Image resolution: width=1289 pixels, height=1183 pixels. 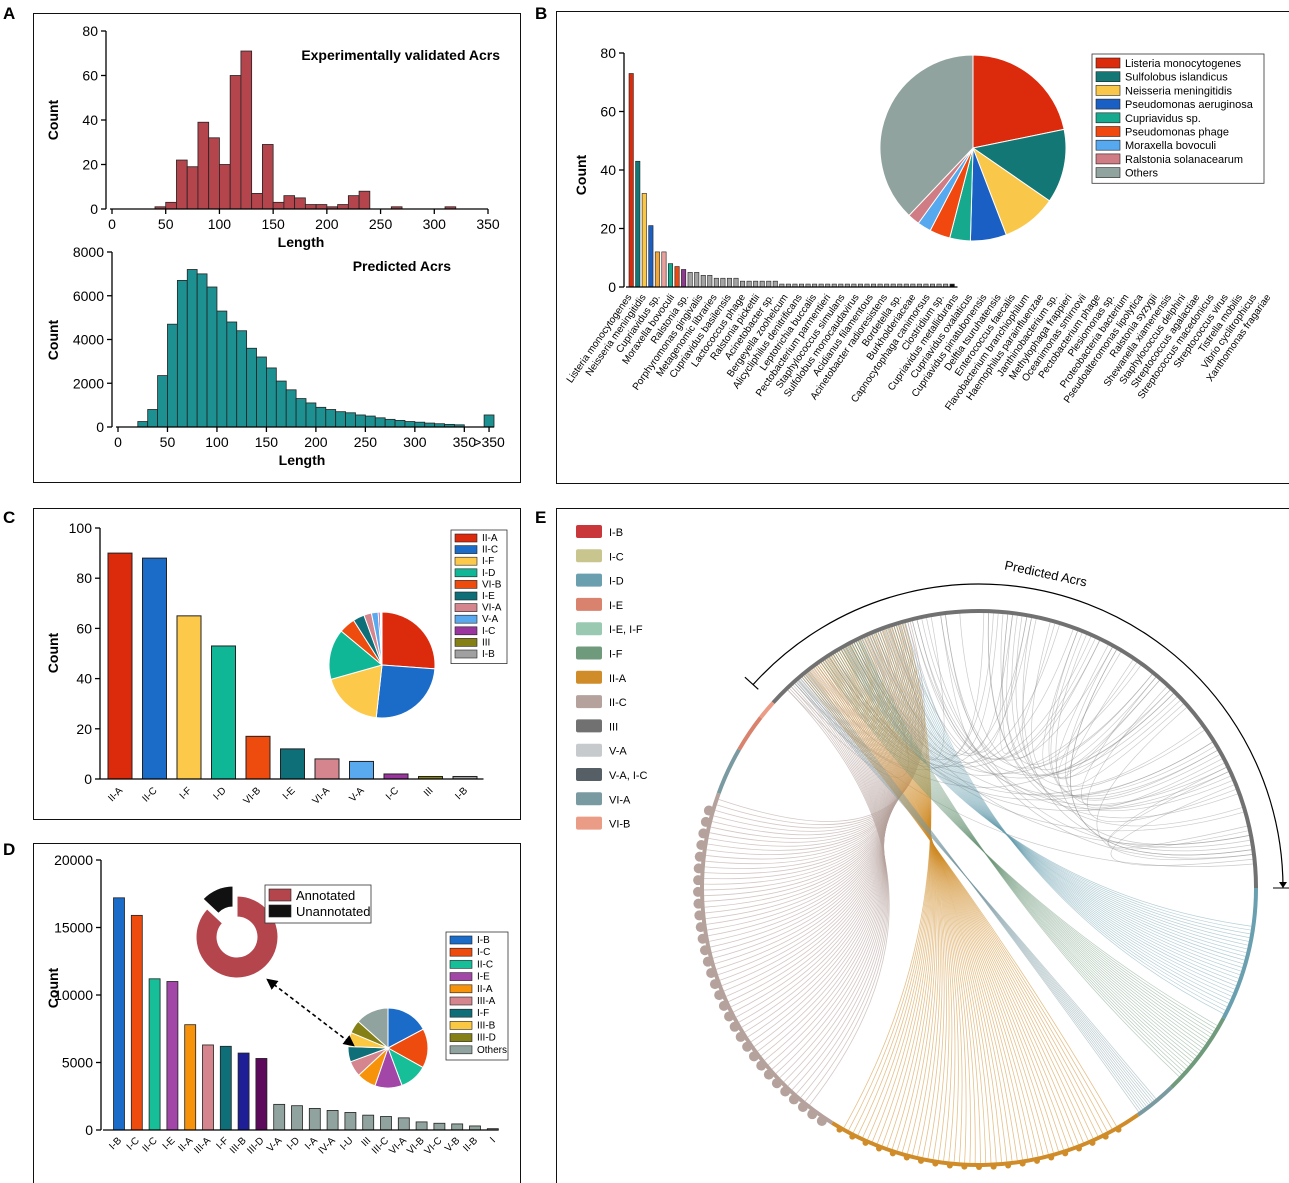 What do you see at coordinates (186, 793) in the screenshot?
I see `c-x-tick-label: I-F` at bounding box center [186, 793].